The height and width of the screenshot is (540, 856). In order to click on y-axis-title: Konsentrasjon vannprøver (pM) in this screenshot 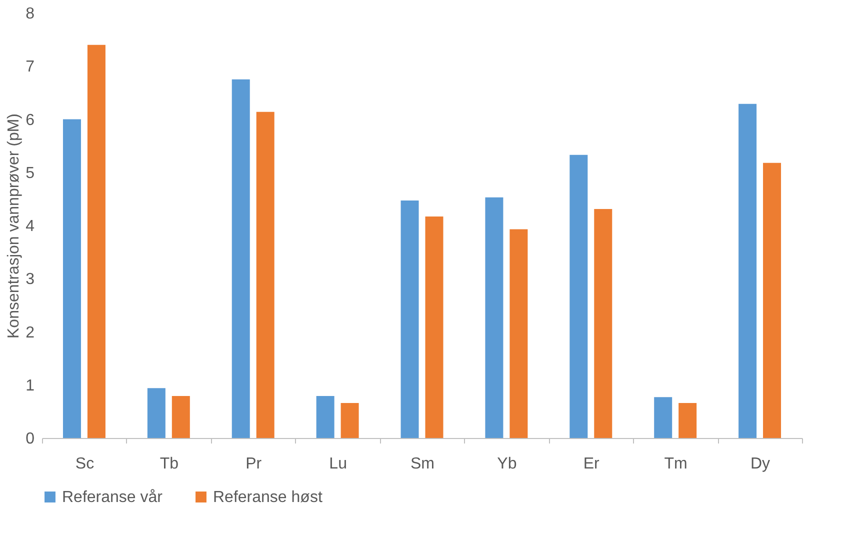, I will do `click(14, 226)`.